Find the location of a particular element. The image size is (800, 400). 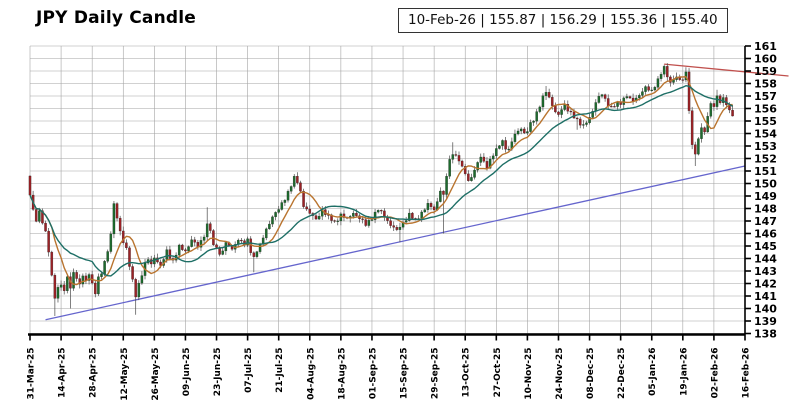

x-tick-label: 13-Oct-25 is located at coordinates (467, 373).